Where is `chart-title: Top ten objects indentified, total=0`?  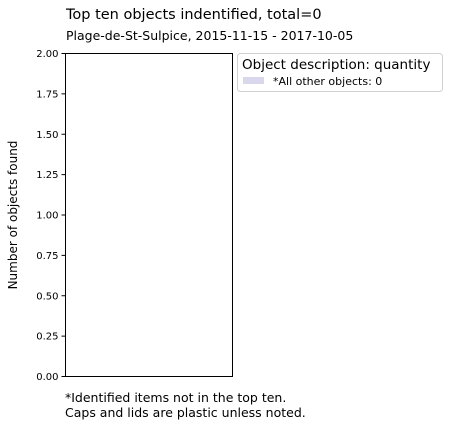
chart-title: Top ten objects indentified, total=0 is located at coordinates (193, 15).